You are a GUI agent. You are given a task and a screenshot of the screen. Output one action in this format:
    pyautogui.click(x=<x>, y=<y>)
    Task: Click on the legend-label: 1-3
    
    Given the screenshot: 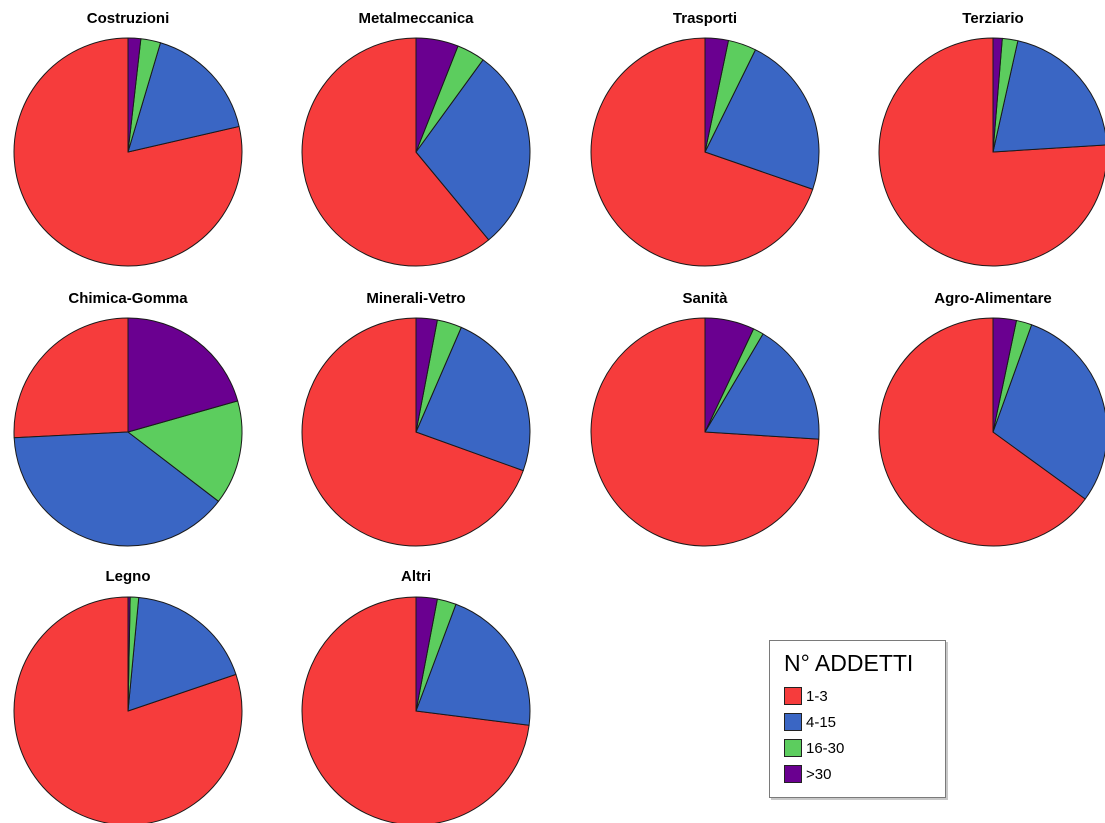 What is the action you would take?
    pyautogui.click(x=817, y=696)
    